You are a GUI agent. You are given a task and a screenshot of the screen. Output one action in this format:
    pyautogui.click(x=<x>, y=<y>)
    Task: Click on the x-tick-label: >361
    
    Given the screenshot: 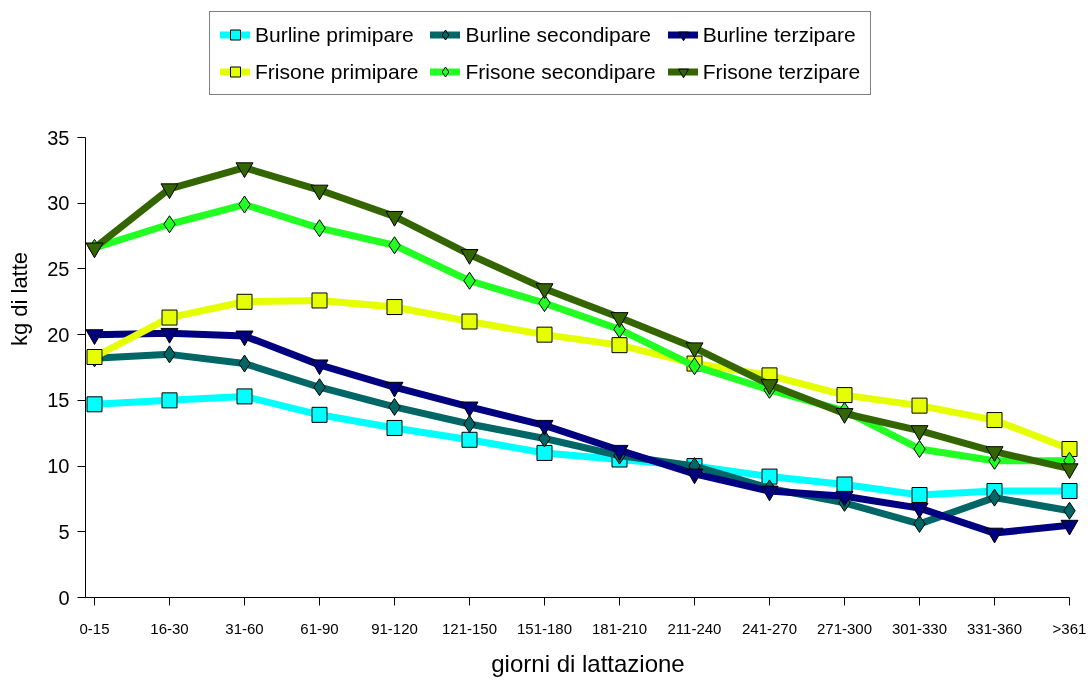 What is the action you would take?
    pyautogui.click(x=1069, y=628)
    